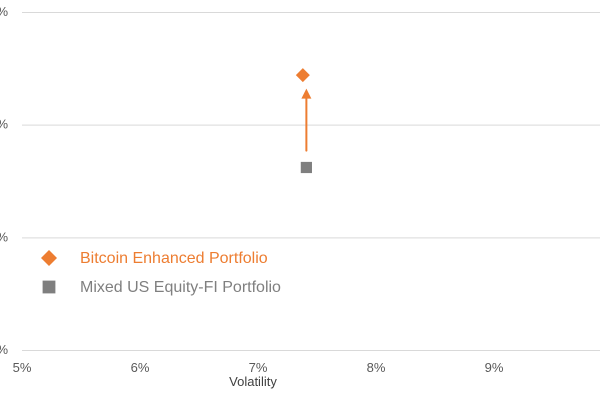 The image size is (600, 400). What do you see at coordinates (494, 367) in the screenshot?
I see `x-tick-label: 9%` at bounding box center [494, 367].